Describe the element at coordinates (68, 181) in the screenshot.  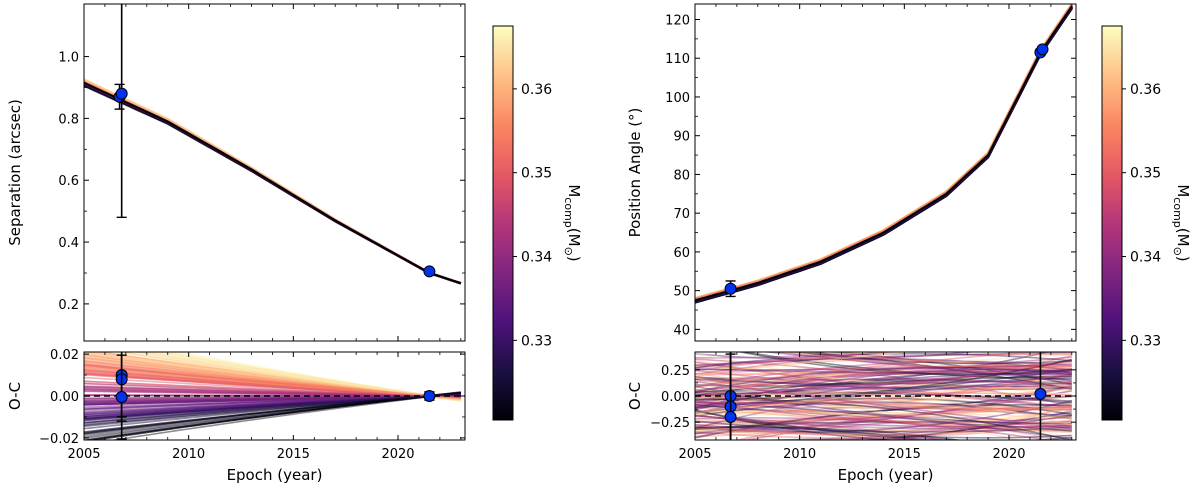
I see `y-tick-label: 0.6` at that location.